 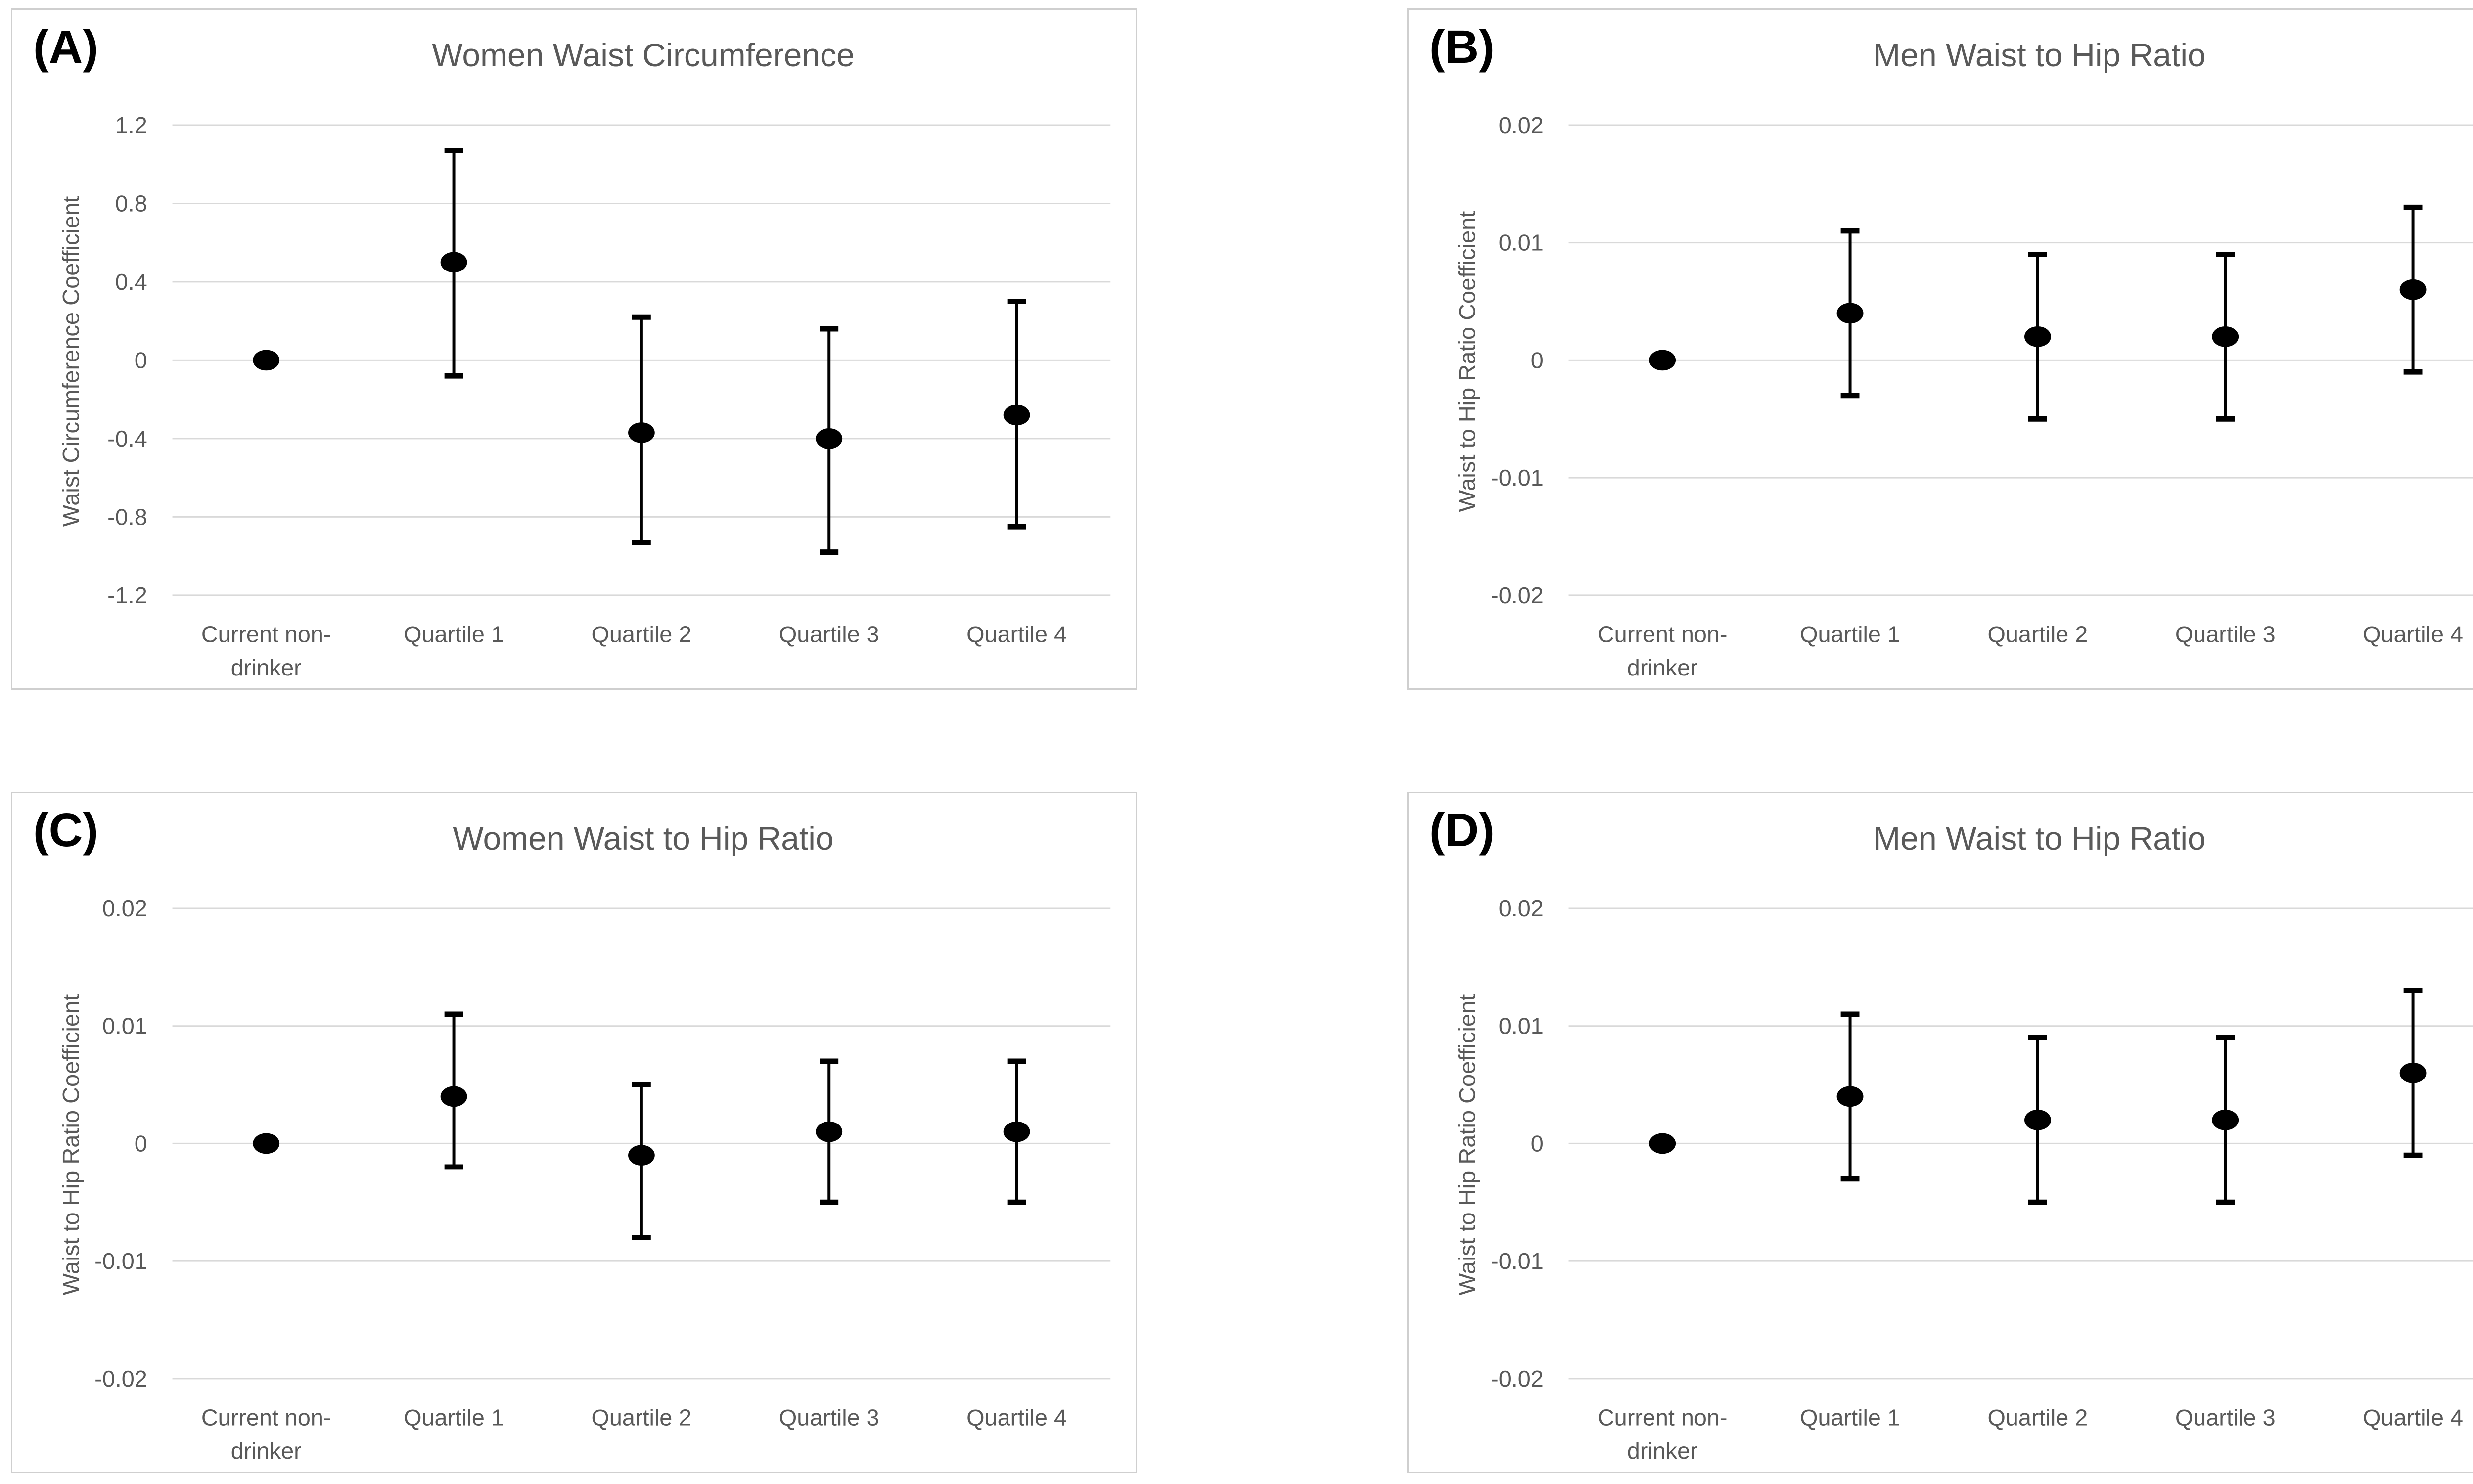 I want to click on y-tick-label: 1.2, so click(x=131, y=125).